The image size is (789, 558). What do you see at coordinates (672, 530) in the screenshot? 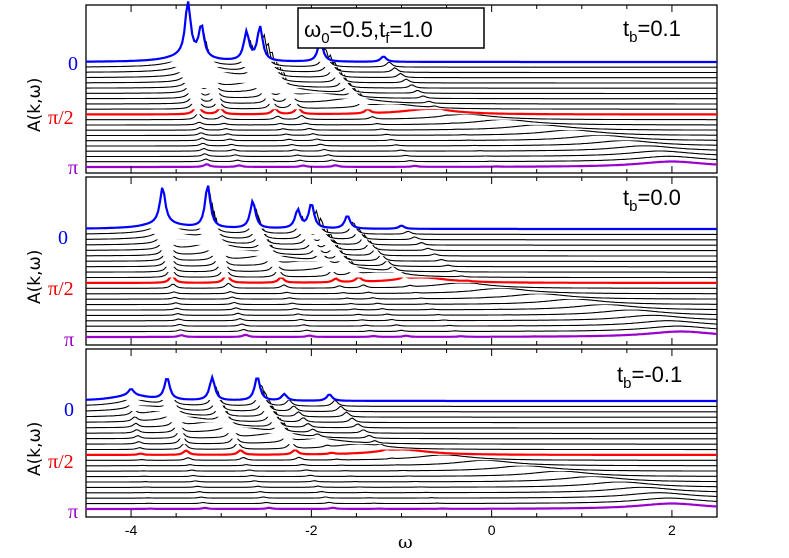
I see `x-tick-label: 2` at bounding box center [672, 530].